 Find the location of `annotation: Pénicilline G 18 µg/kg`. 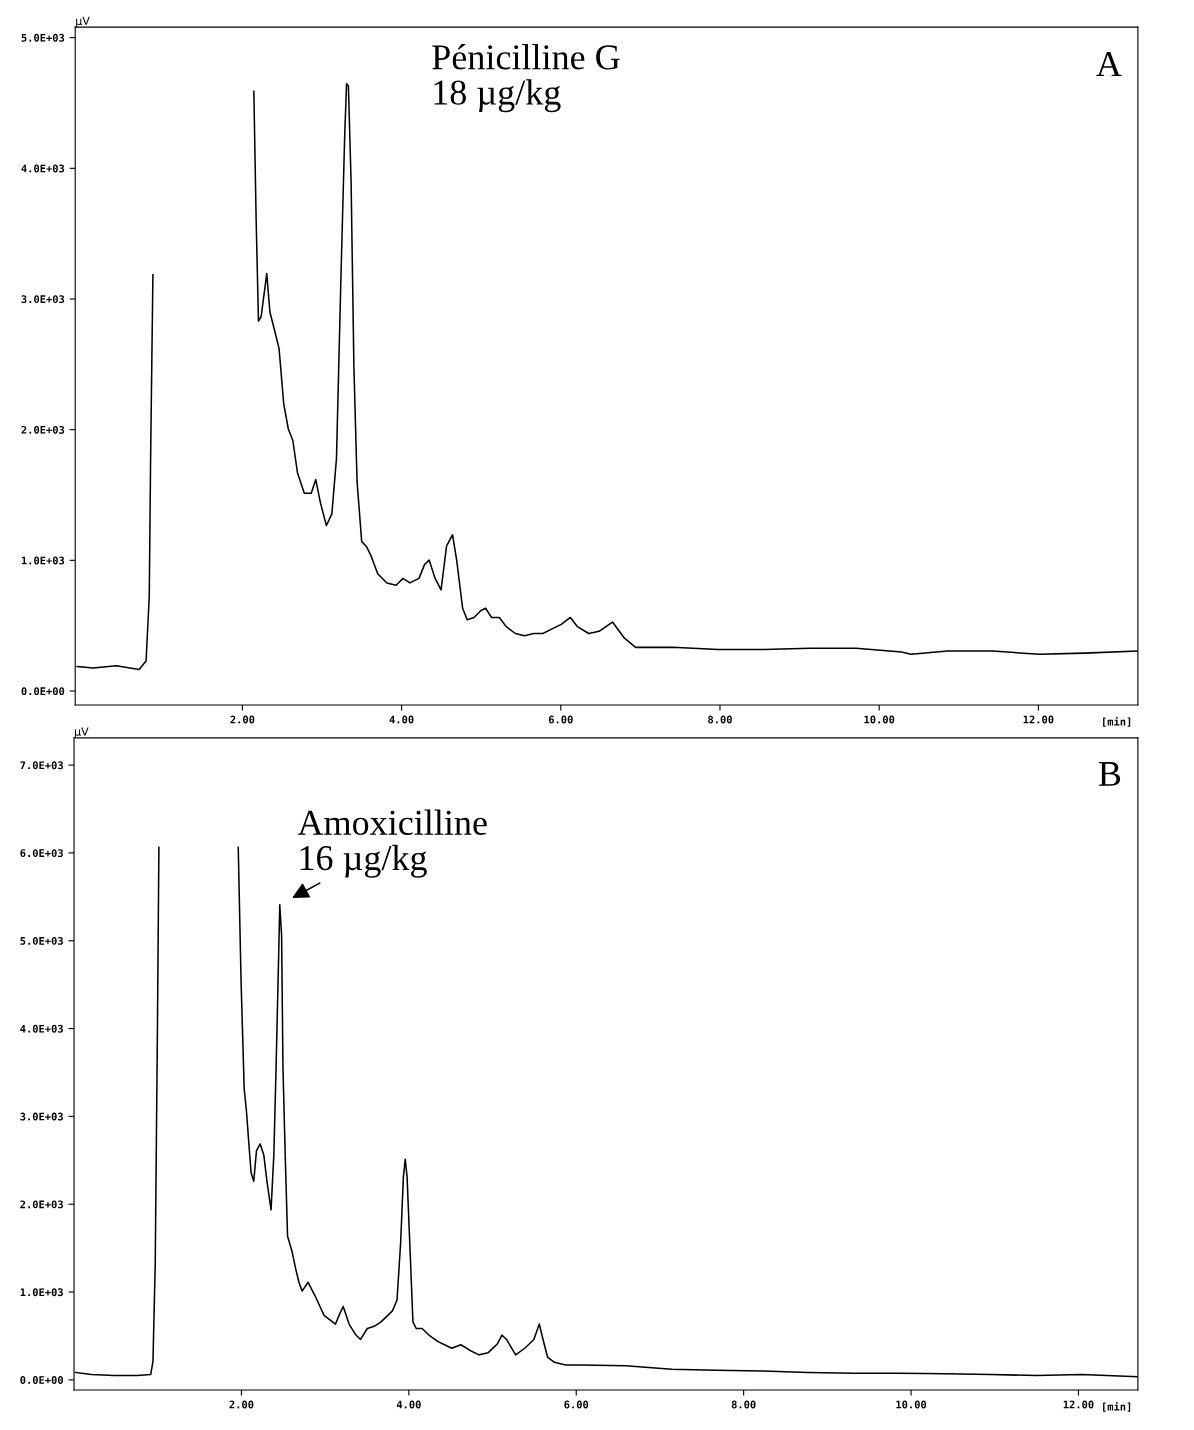

annotation: Pénicilline G 18 µg/kg is located at coordinates (526, 78).